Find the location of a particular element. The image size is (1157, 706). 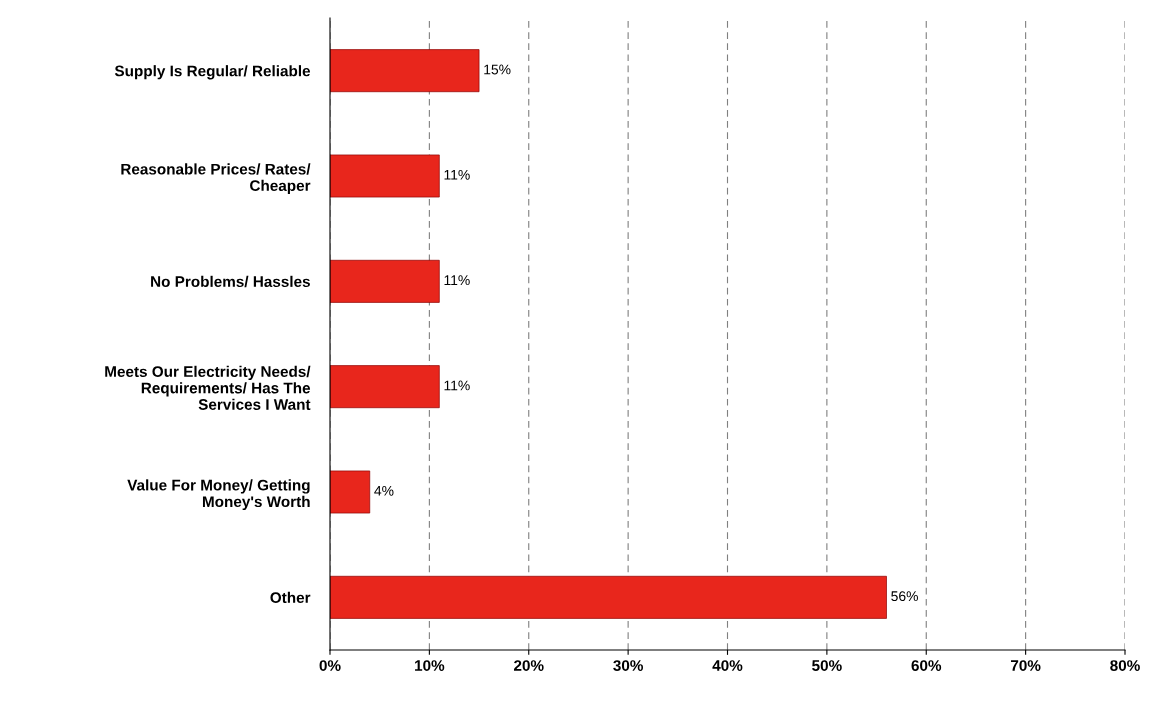

x-tick-label: 30% is located at coordinates (628, 665).